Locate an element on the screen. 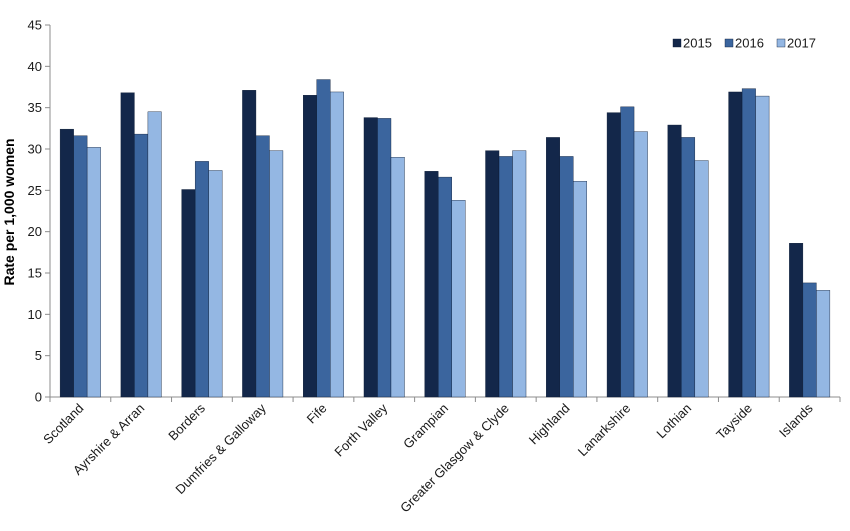 This screenshot has height=531, width=850. category-label: Tayside is located at coordinates (734, 422).